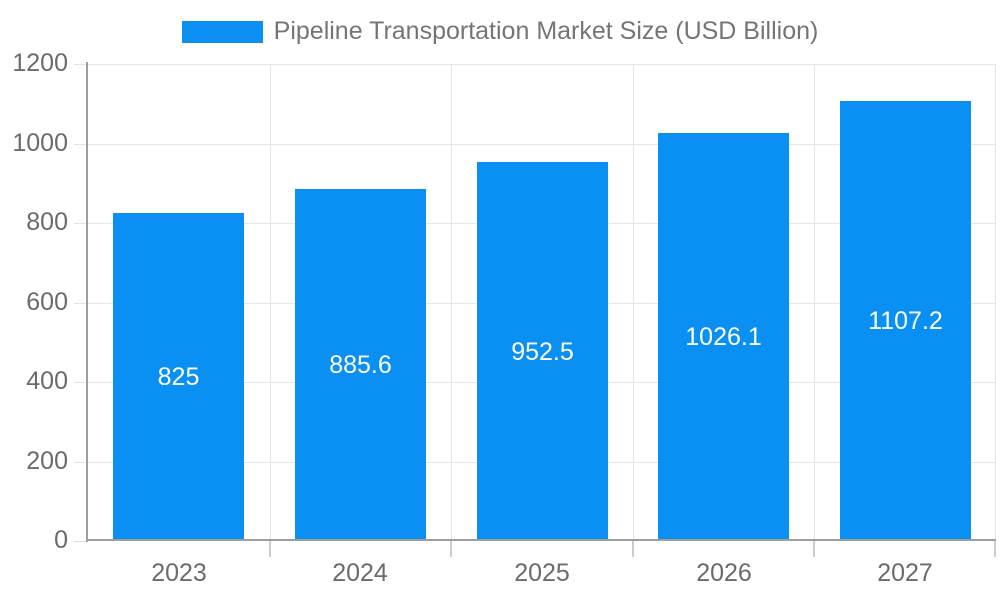 The width and height of the screenshot is (1000, 600). Describe the element at coordinates (222, 31) in the screenshot. I see `legend-swatch-icon` at that location.